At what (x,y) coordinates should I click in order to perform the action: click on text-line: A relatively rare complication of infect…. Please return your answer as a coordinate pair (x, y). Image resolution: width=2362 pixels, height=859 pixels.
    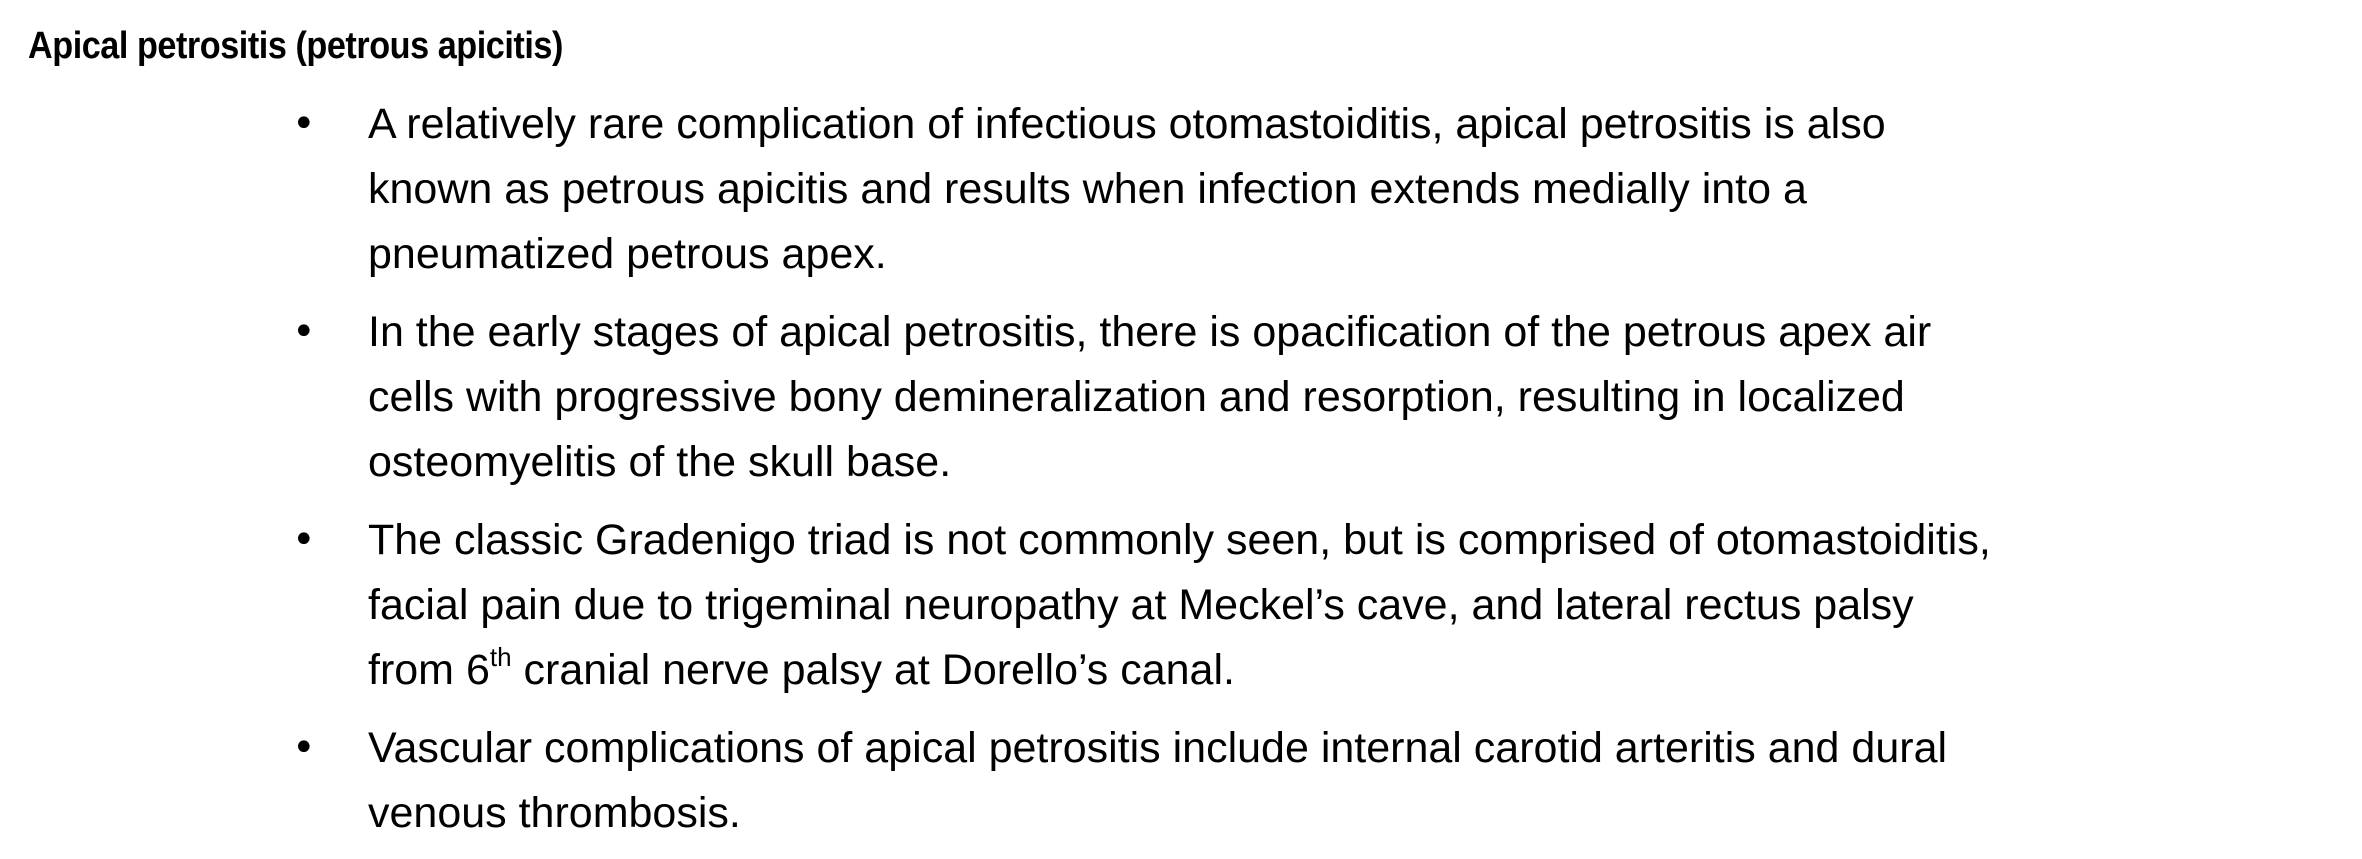
    Looking at the image, I should click on (1127, 124).